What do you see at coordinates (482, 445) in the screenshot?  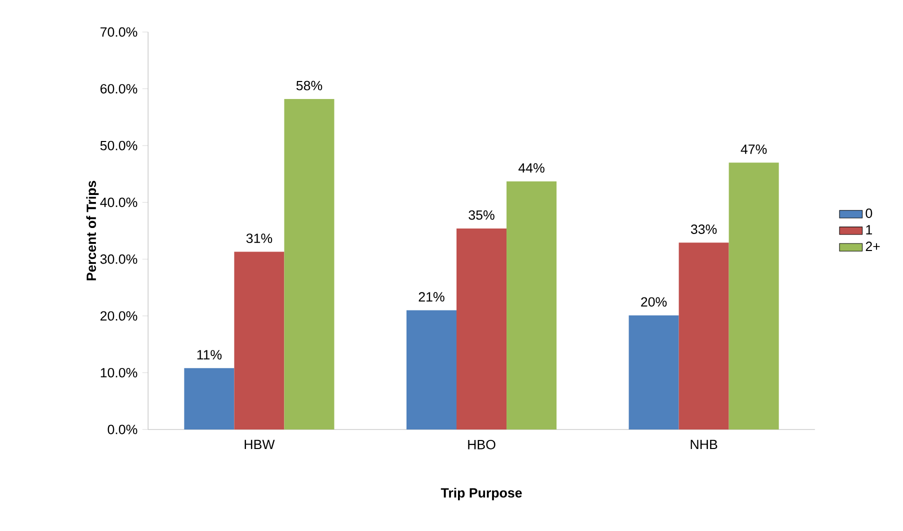 I see `x-tick-label: HBO` at bounding box center [482, 445].